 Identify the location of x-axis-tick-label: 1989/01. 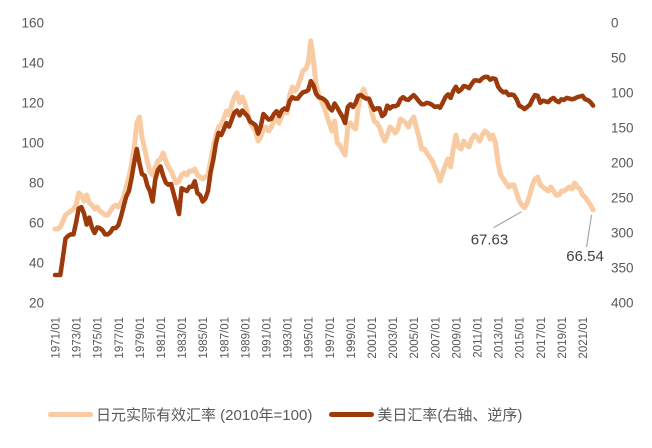
(246, 338).